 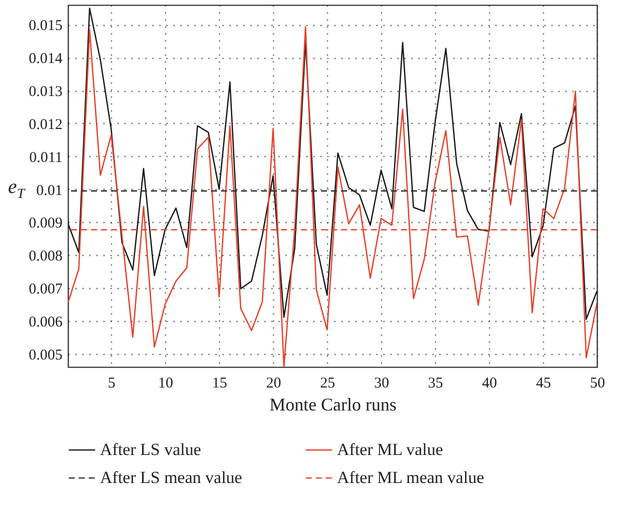 I want to click on legend-label: After LS value, so click(x=151, y=449).